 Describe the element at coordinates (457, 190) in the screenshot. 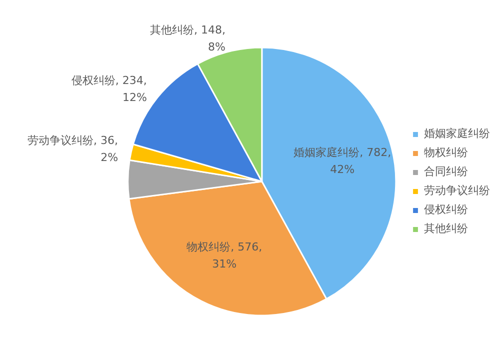

I see `legend-label: 劳动争议纠纷` at that location.